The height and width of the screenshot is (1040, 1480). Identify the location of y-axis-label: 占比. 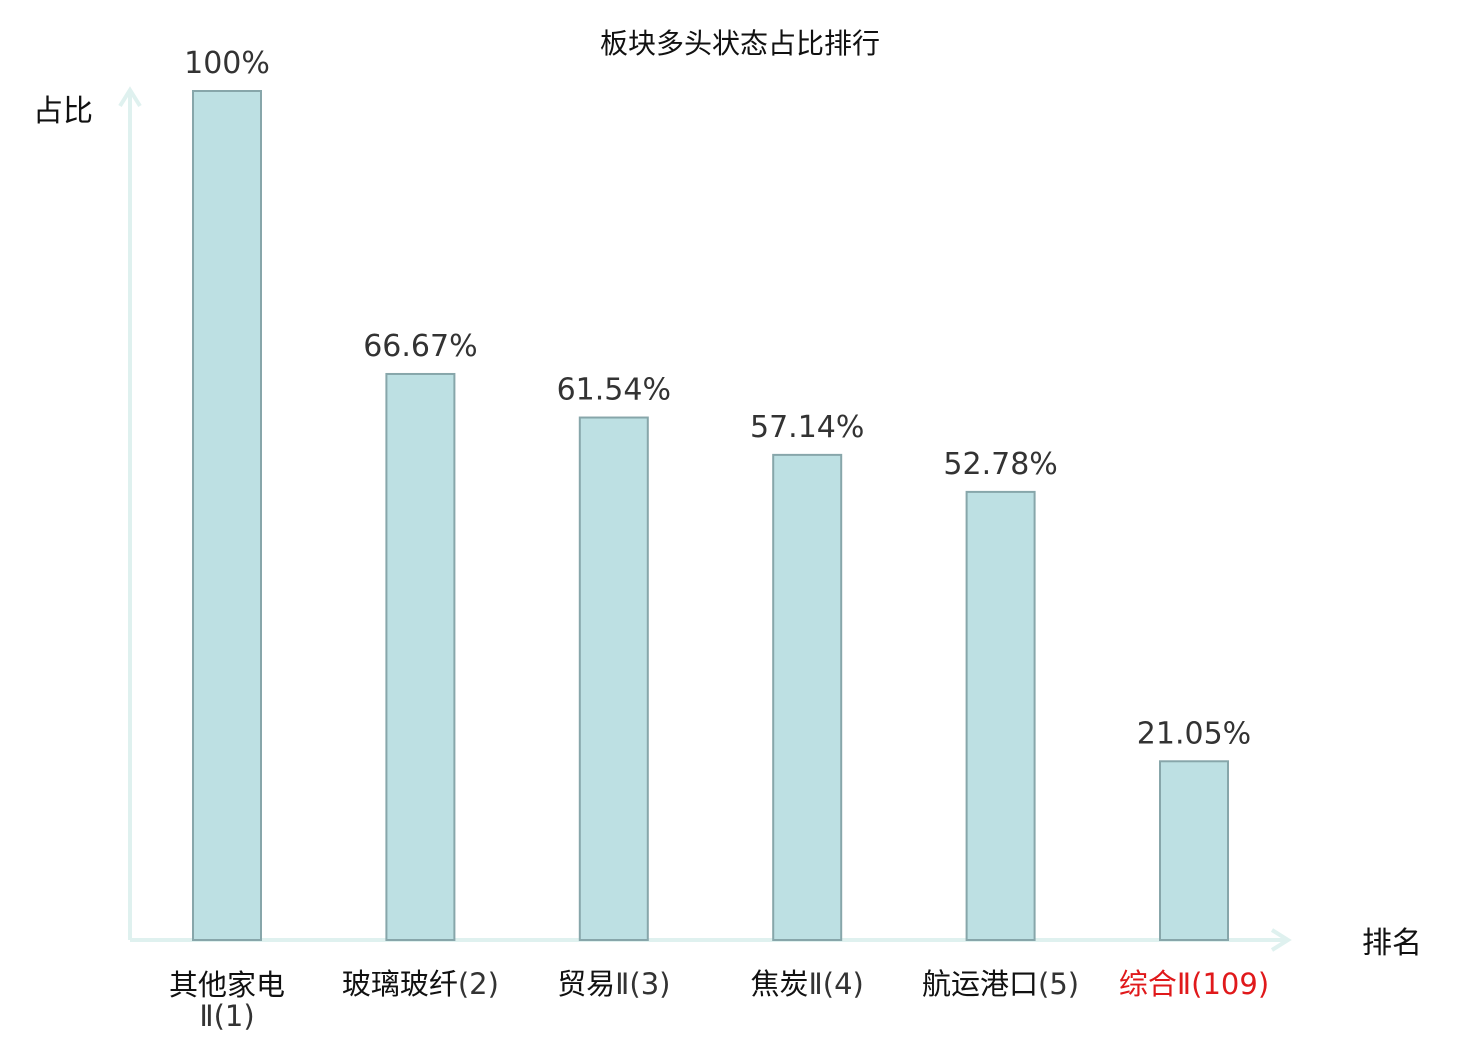
(63, 111).